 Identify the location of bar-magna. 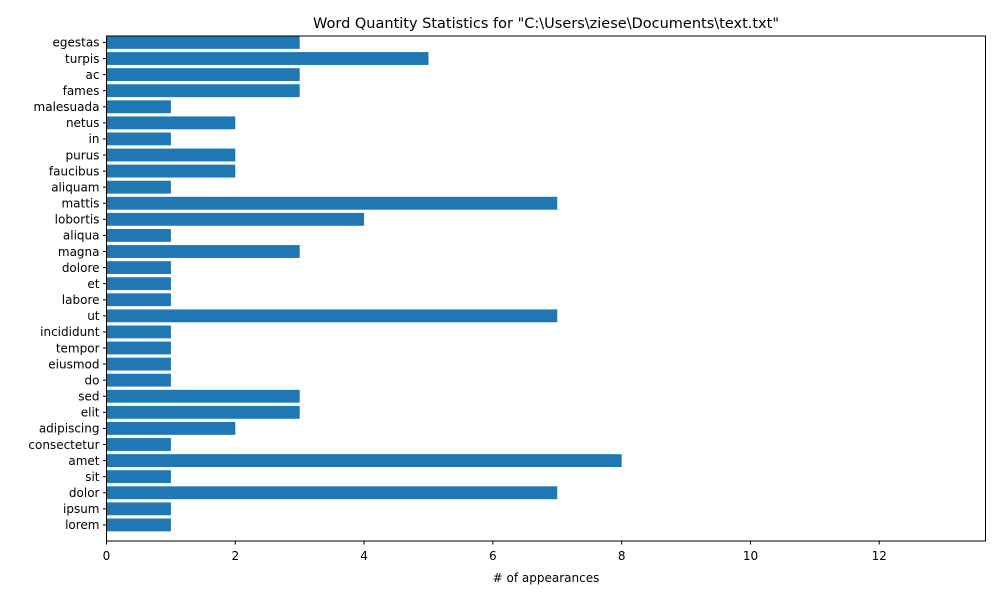
(203, 251).